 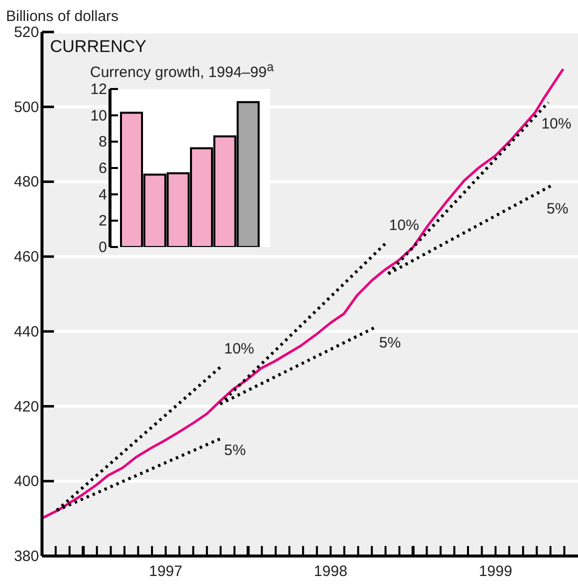 What do you see at coordinates (495, 571) in the screenshot?
I see `x-tick-label: 1999` at bounding box center [495, 571].